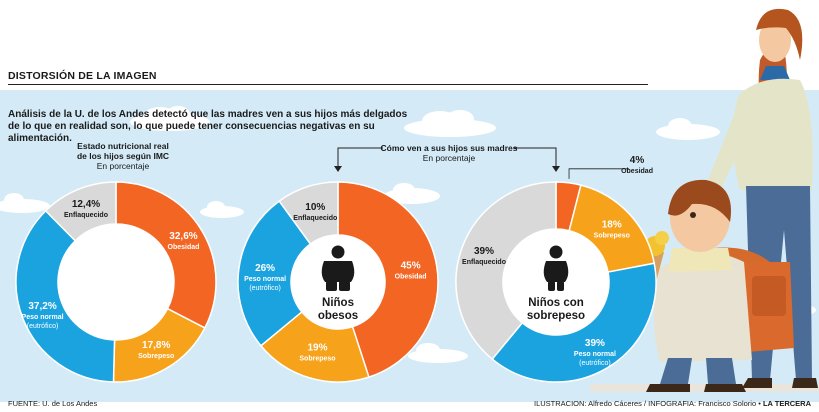 The height and width of the screenshot is (412, 819). I want to click on slice-value-label: 18%, so click(612, 225).